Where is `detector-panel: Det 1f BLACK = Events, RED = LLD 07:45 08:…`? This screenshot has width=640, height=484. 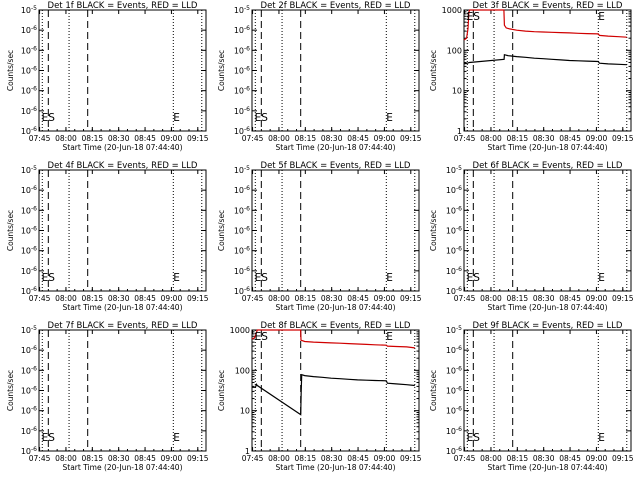 detector-panel: Det 1f BLACK = Events, RED = LLD 07:45 08:… is located at coordinates (107, 76).